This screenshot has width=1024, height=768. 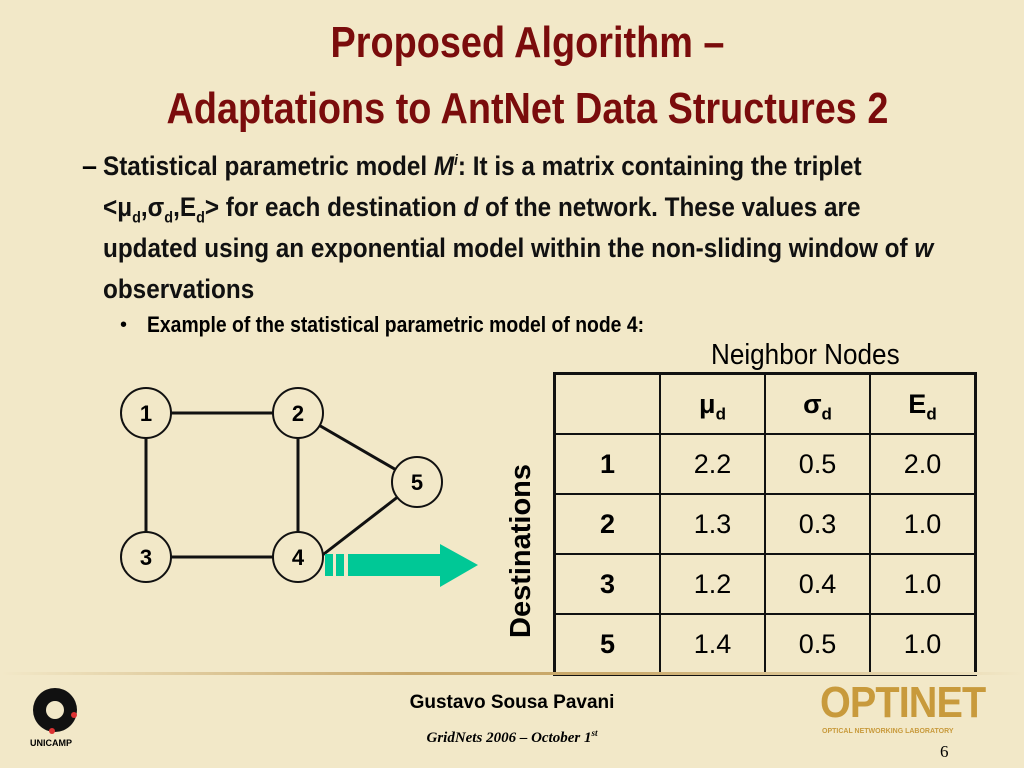 What do you see at coordinates (817, 403) in the screenshot?
I see `header-sigma: σd` at bounding box center [817, 403].